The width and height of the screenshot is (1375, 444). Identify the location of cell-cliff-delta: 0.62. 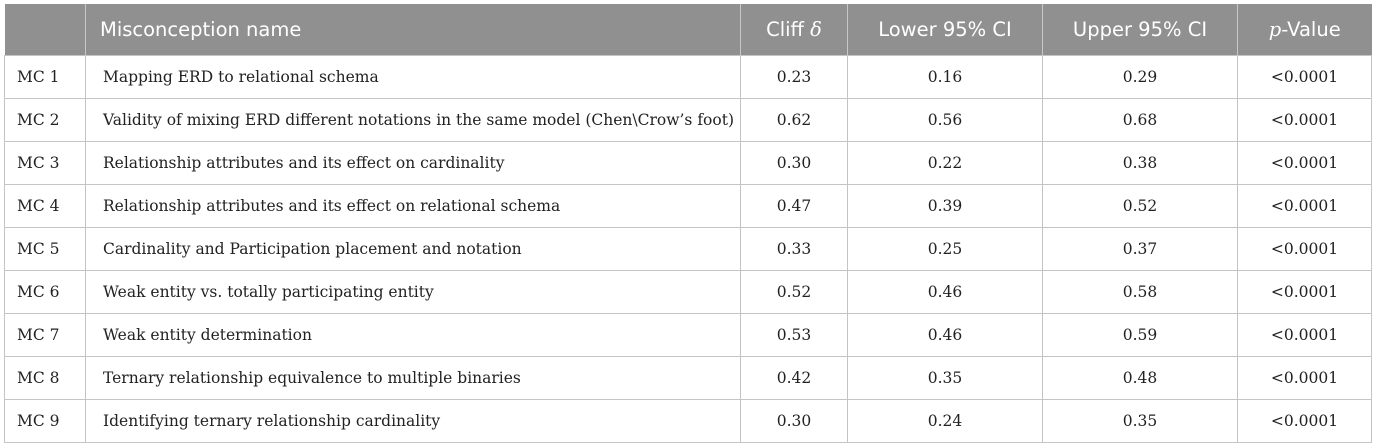
(794, 120).